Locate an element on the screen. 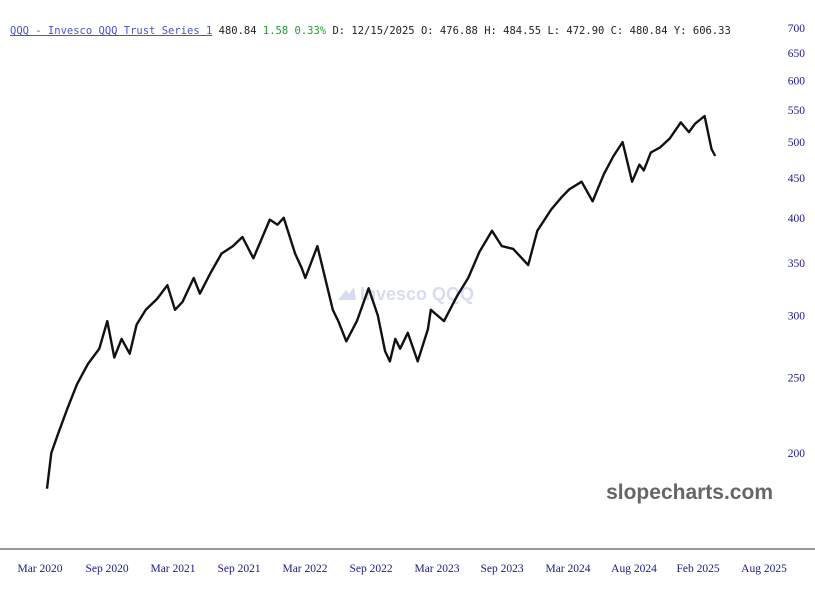  y-tick-label: 650 is located at coordinates (797, 54).